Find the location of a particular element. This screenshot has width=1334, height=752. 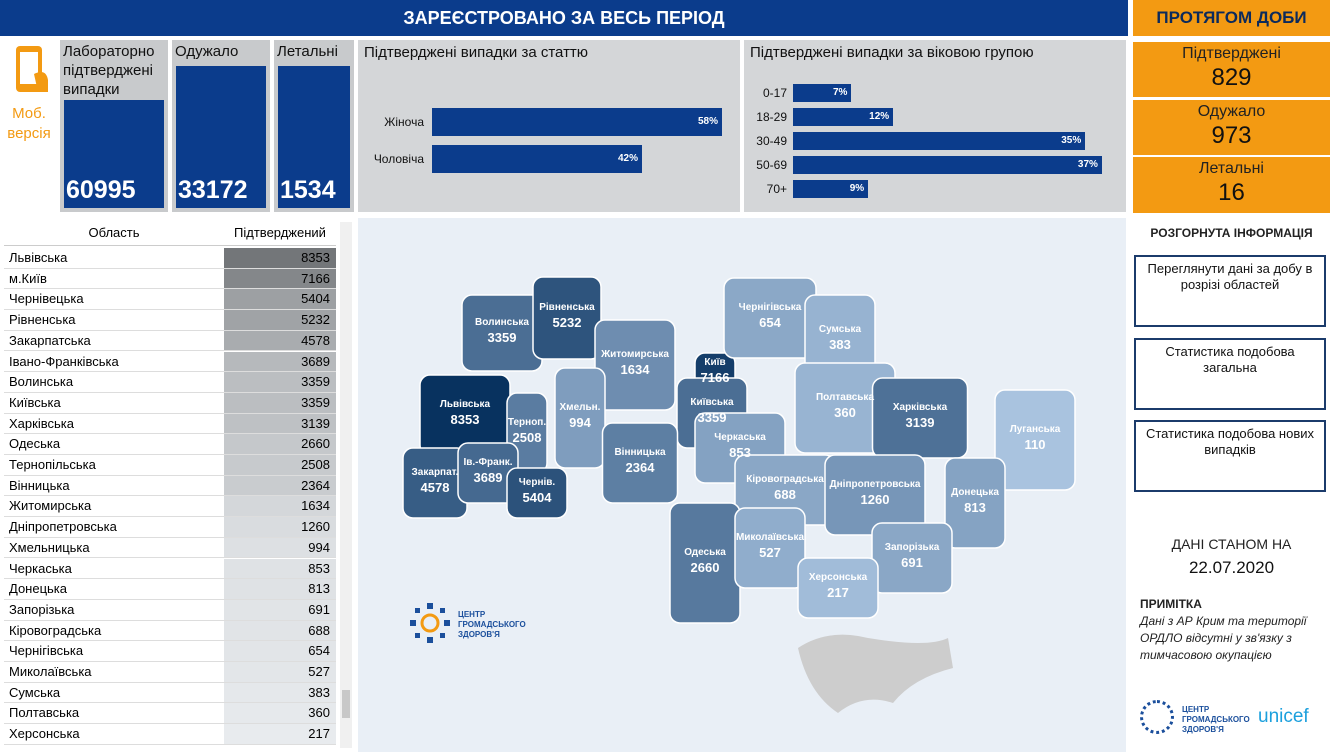

category-label: 18-29 is located at coordinates (771, 117).